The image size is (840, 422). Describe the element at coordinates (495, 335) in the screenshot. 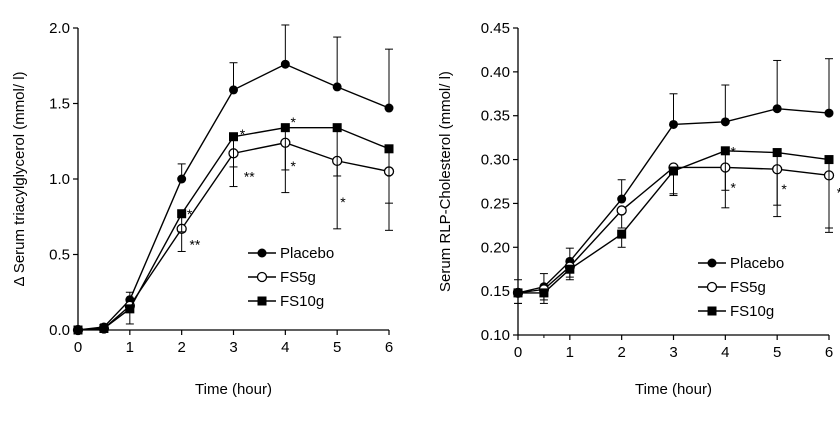

I see `y-tick-label: 0.10` at that location.